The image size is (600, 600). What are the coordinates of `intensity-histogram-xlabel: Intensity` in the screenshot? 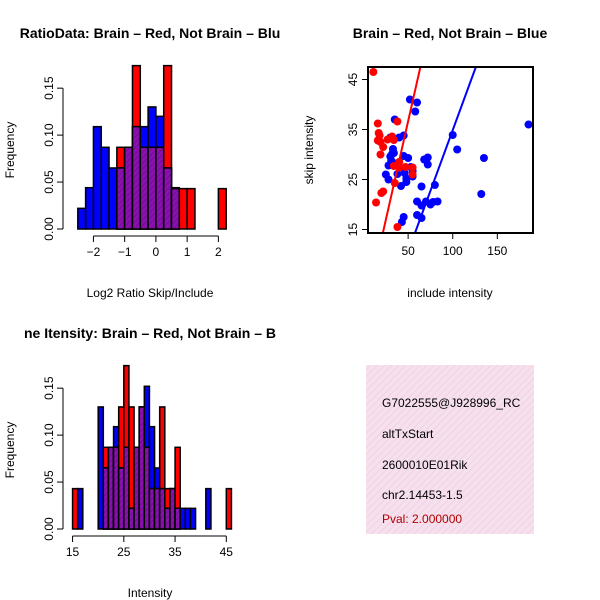 It's located at (150, 593).